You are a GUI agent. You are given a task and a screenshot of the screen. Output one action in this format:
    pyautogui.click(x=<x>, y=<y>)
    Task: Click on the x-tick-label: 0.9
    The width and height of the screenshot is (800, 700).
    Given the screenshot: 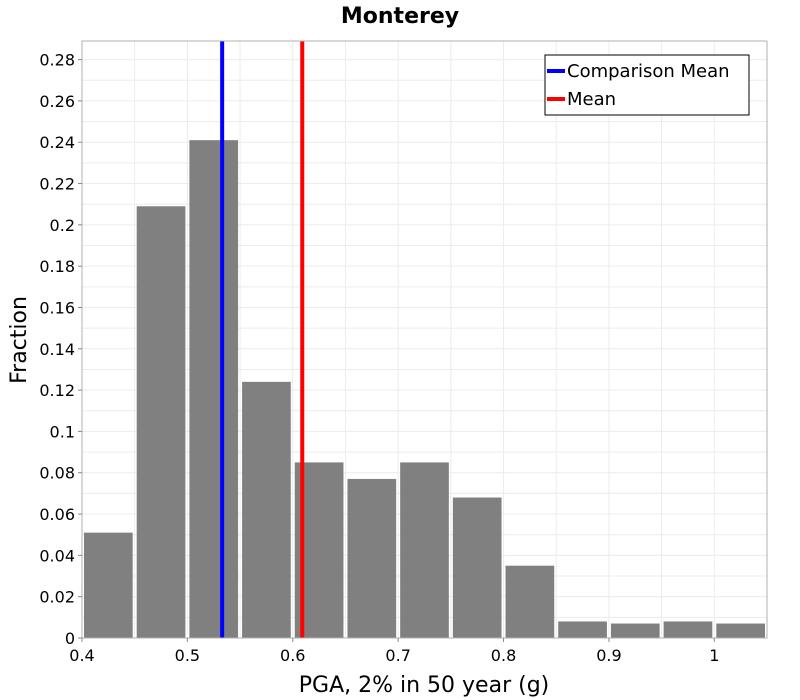 What is the action you would take?
    pyautogui.click(x=608, y=655)
    